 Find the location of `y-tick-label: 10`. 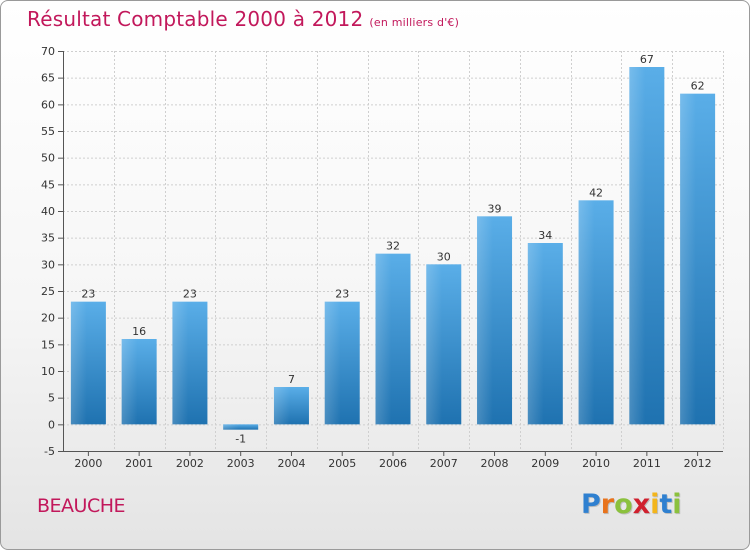

y-tick-label: 10 is located at coordinates (48, 371).